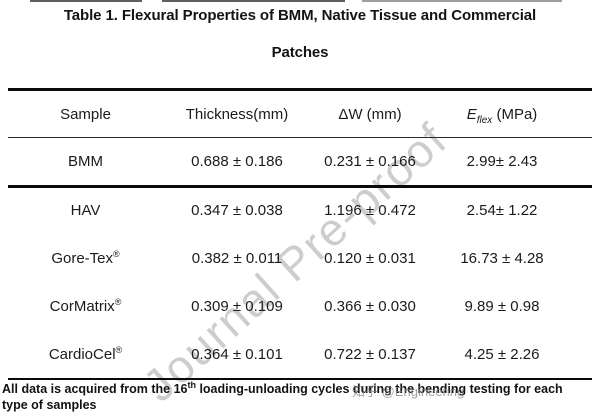  What do you see at coordinates (502, 258) in the screenshot?
I see `row-eflex: 16.73 ± 4.28` at bounding box center [502, 258].